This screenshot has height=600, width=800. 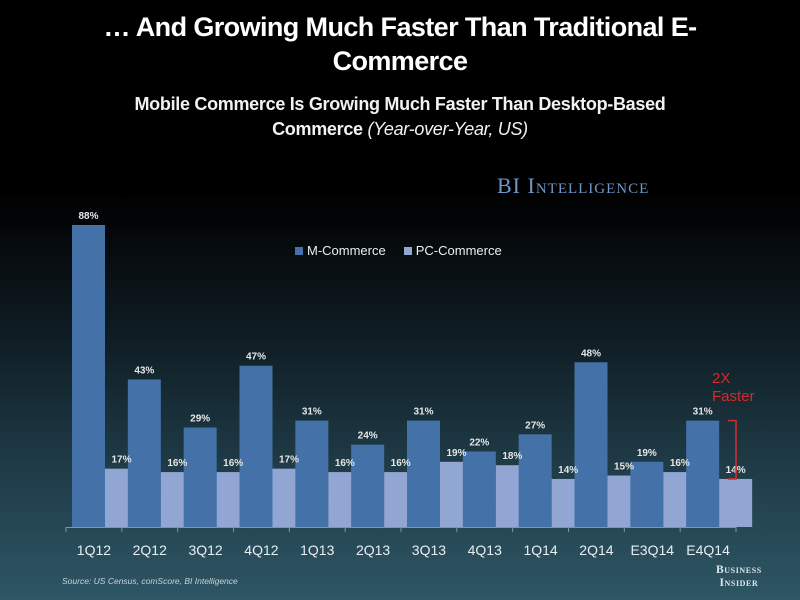 I want to click on annotation-bracket, so click(x=732, y=449).